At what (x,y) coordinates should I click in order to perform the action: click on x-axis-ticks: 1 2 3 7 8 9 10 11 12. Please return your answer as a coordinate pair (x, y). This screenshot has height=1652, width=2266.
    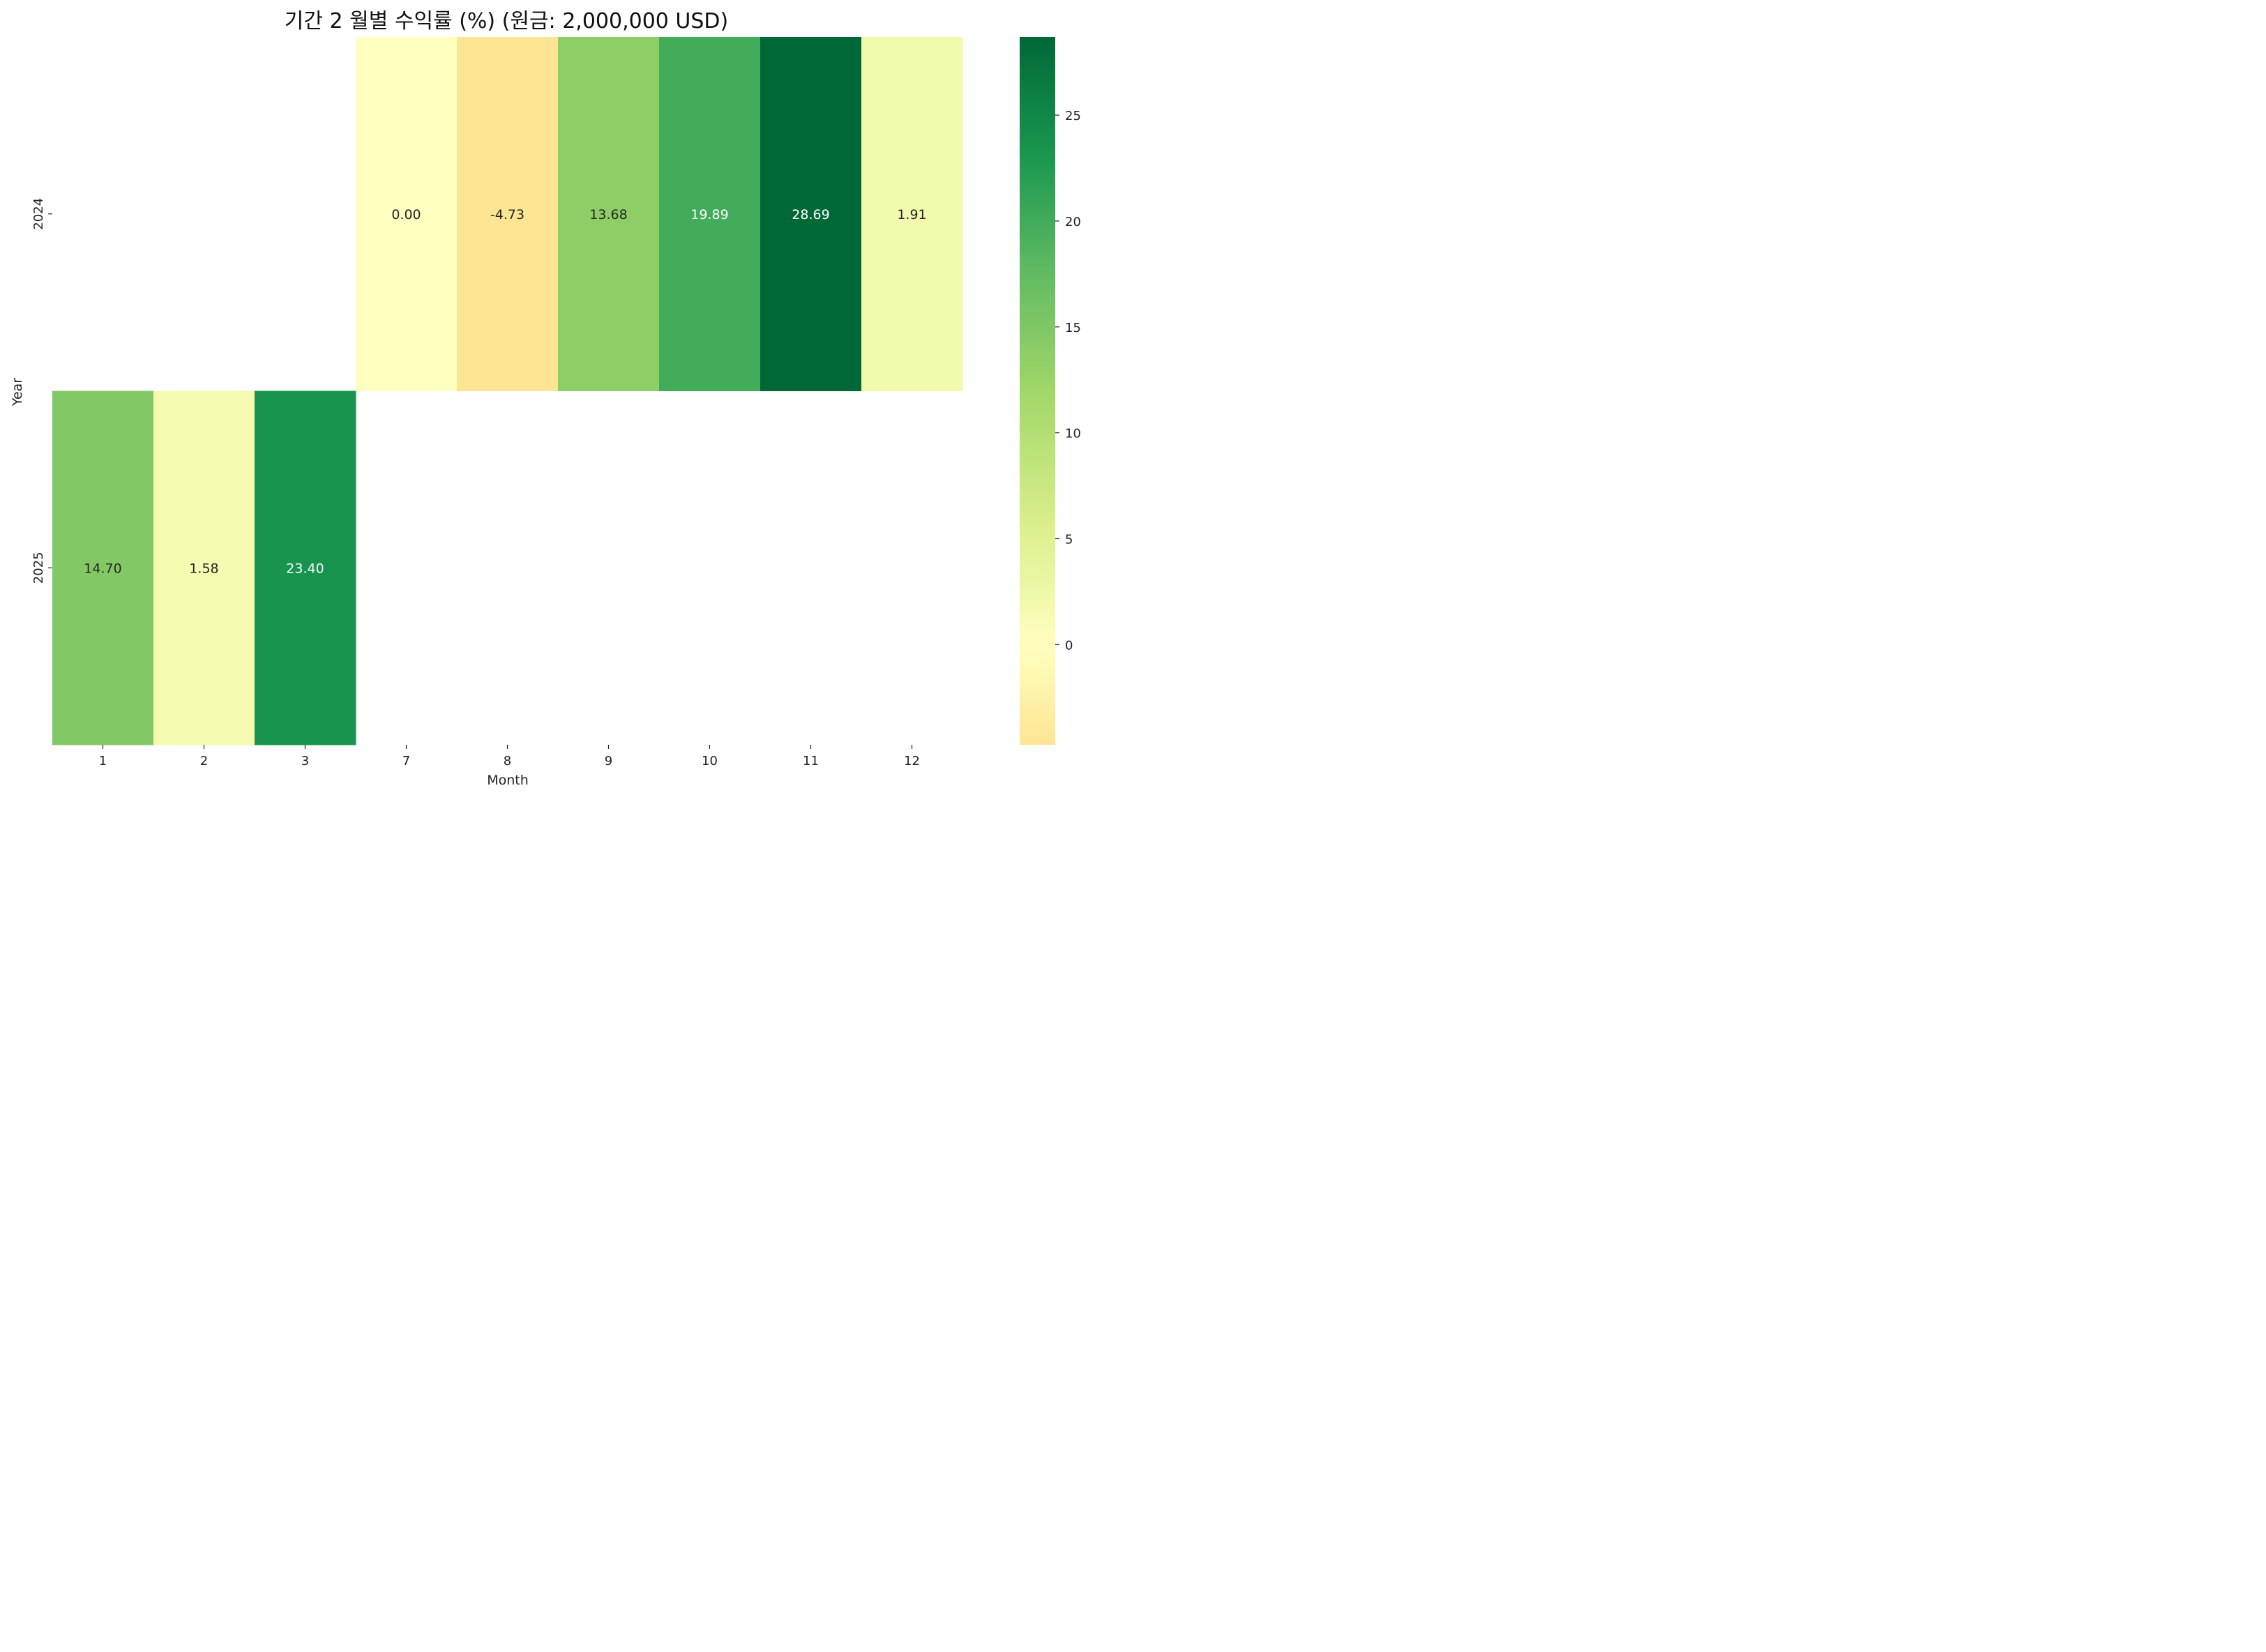
    Looking at the image, I should click on (509, 756).